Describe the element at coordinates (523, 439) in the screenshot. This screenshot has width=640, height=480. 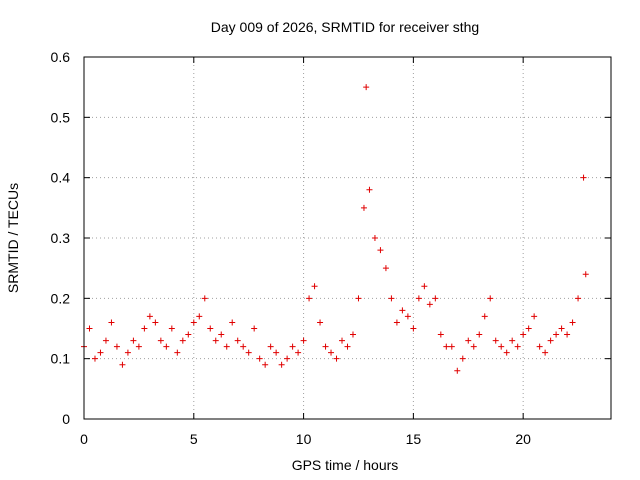
I see `x-tick-label: 20` at that location.